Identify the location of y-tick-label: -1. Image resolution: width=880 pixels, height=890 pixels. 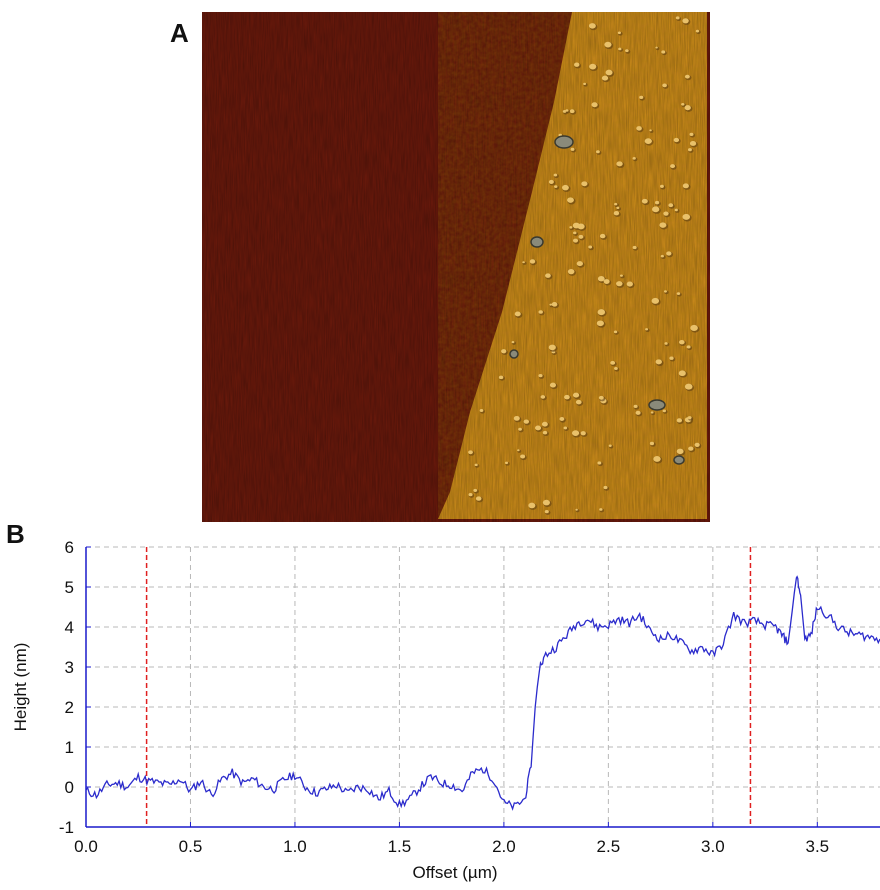
(66, 827).